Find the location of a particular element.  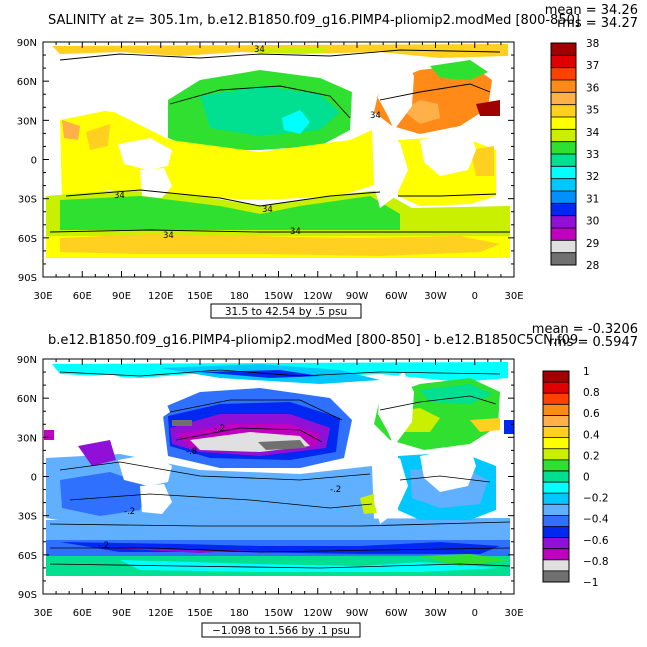

x-tick-label: 60W is located at coordinates (396, 613).